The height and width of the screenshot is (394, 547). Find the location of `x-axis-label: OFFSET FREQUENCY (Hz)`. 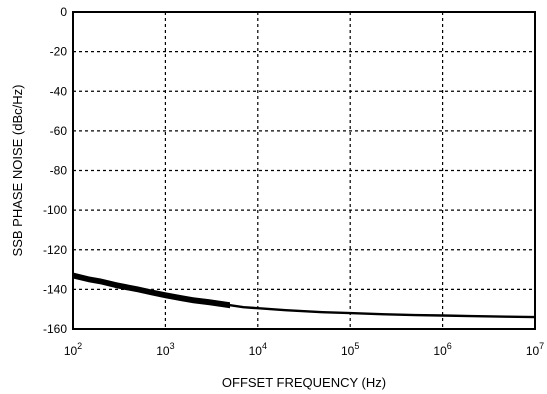

x-axis-label: OFFSET FREQUENCY (Hz) is located at coordinates (304, 382).